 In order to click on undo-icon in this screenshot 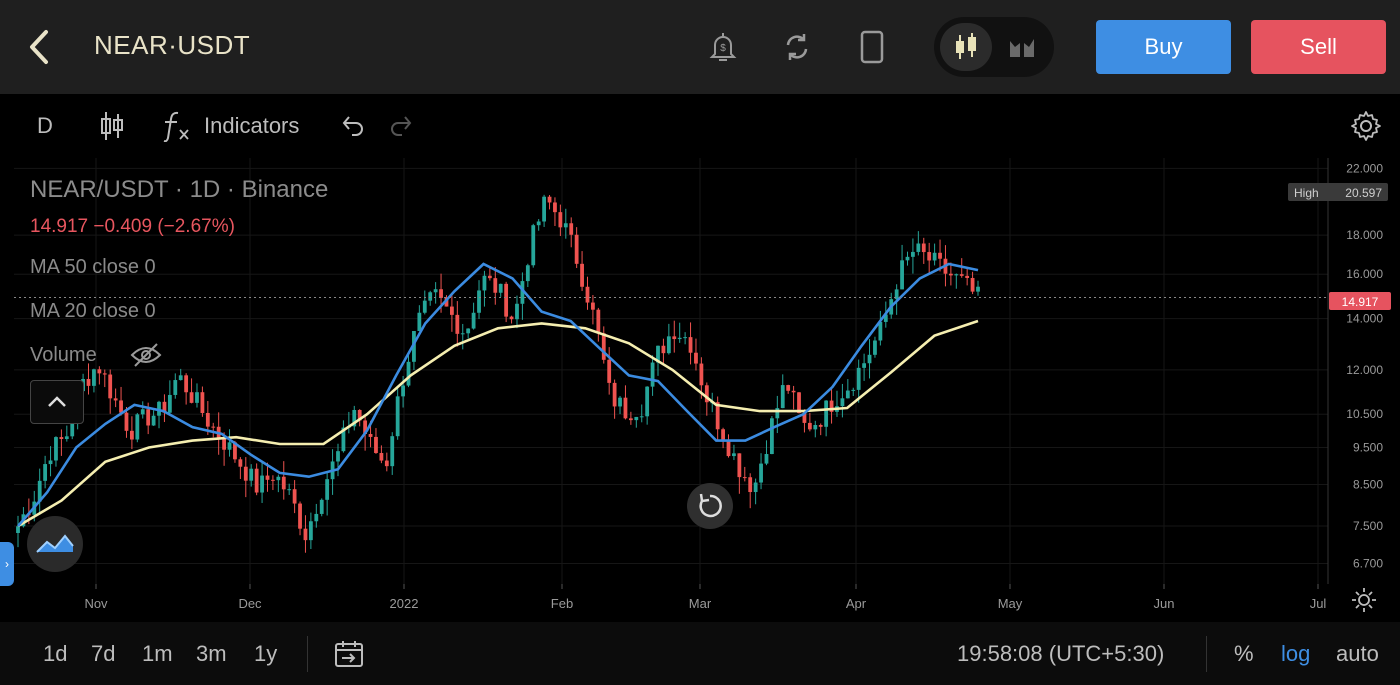, I will do `click(353, 126)`.